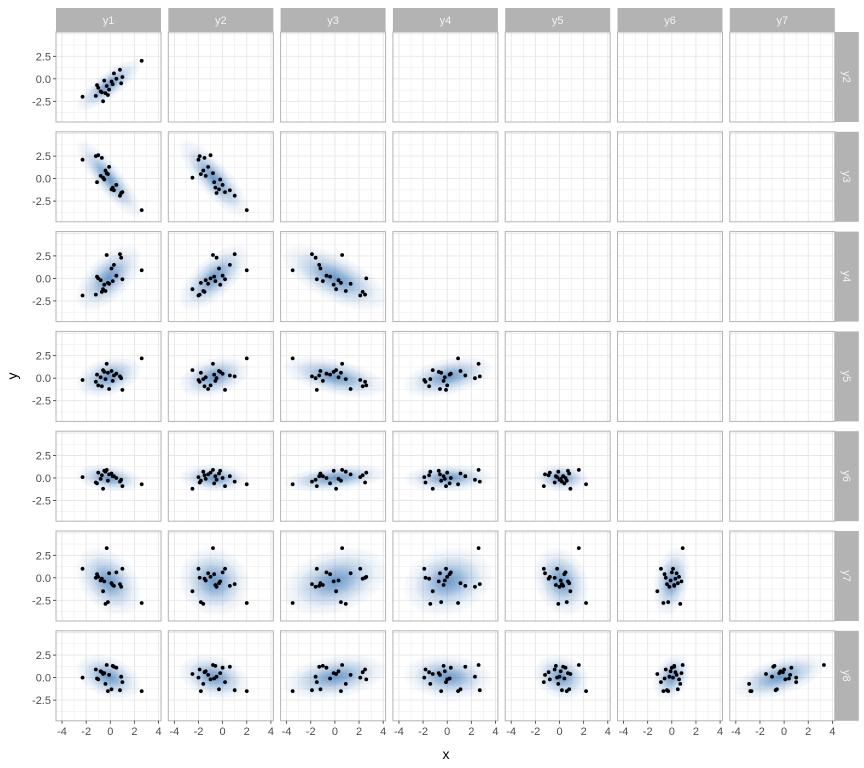 The width and height of the screenshot is (864, 768). I want to click on row-strips: y2 y3 y4 y5 y6 y7 y8, so click(846, 376).